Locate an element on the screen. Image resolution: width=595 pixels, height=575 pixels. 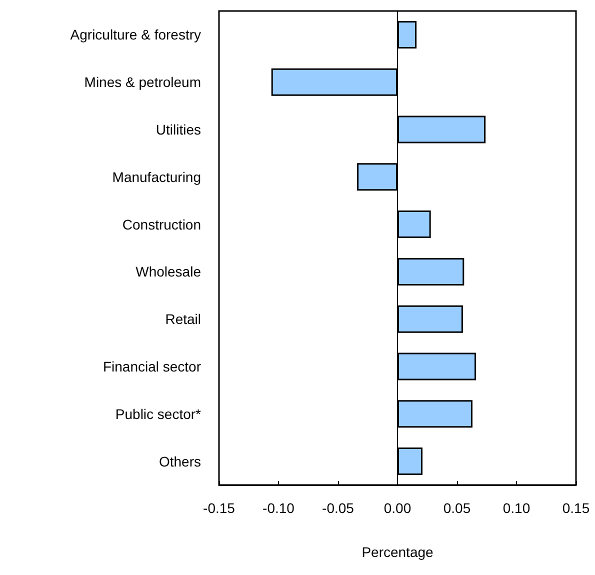
y-tick-label: Manufacturing is located at coordinates (156, 176).